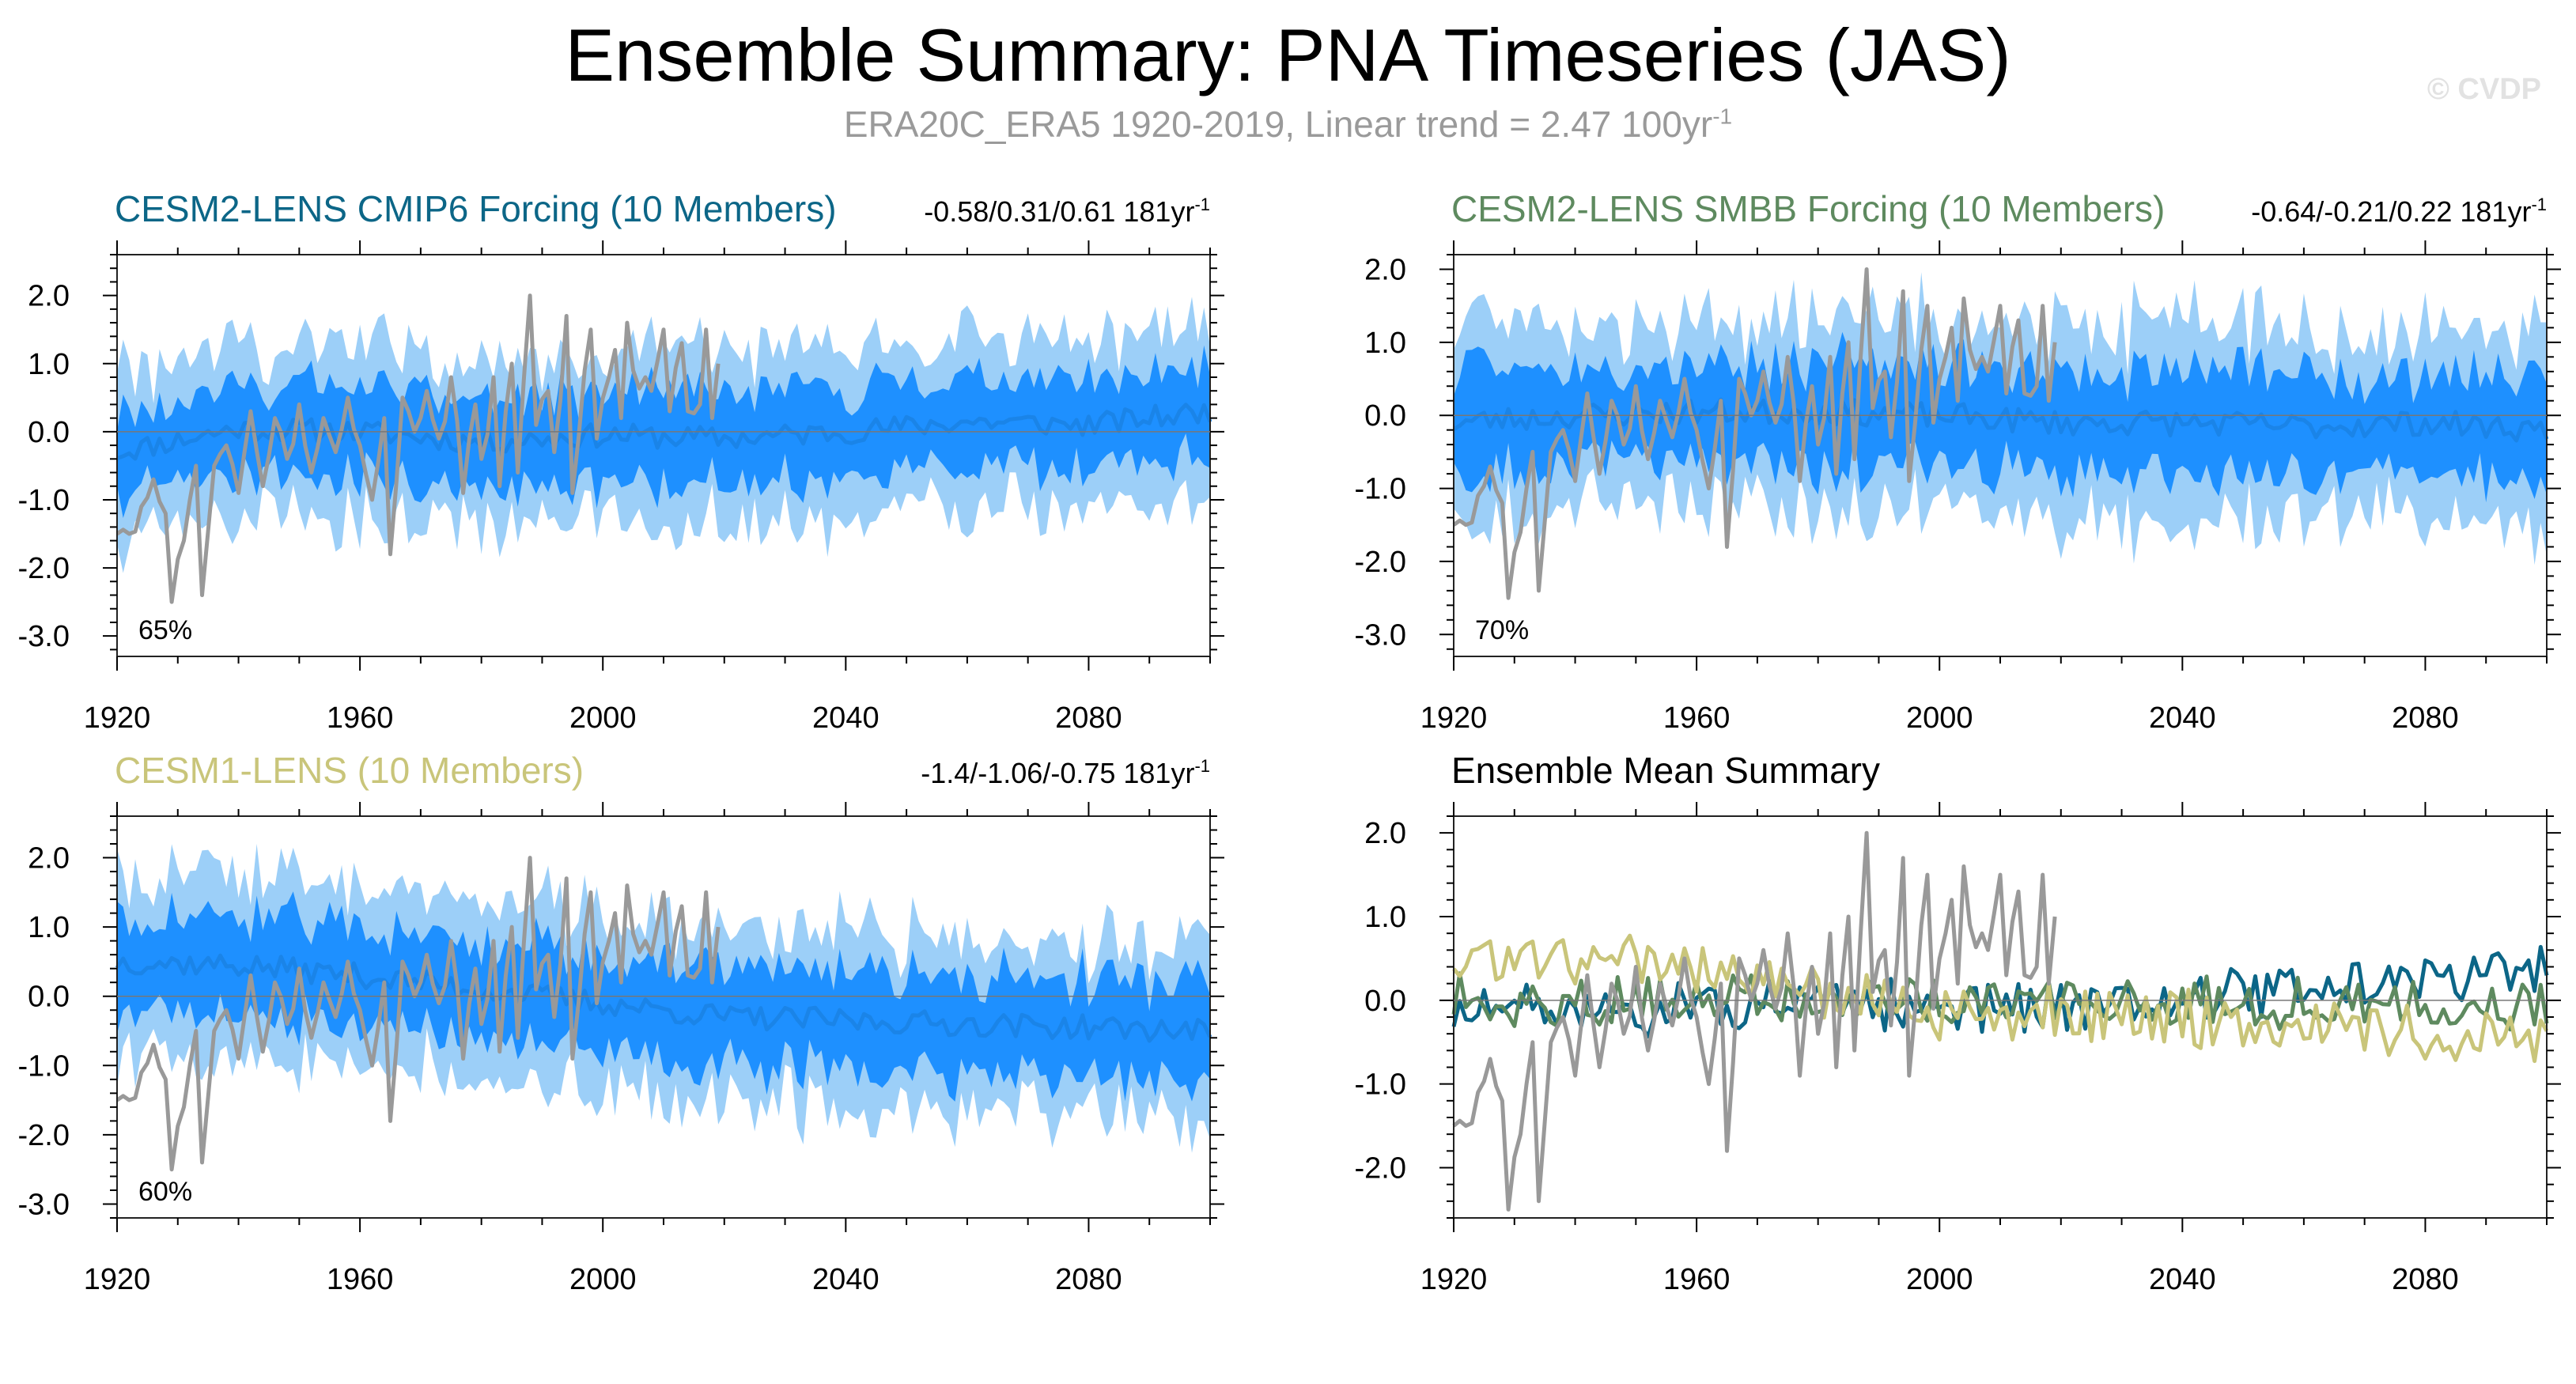  I want to click on panel-title: CESM2-LENS CMIP6 Forcing (10 Members), so click(476, 208).